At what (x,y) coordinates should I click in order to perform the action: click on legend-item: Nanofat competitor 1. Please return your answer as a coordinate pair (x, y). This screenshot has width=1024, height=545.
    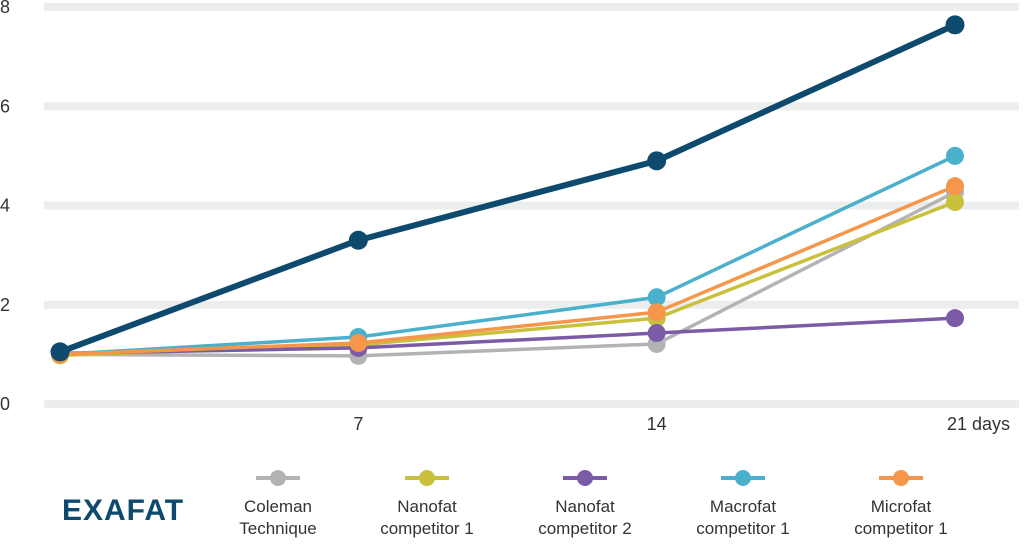
    Looking at the image, I should click on (427, 518).